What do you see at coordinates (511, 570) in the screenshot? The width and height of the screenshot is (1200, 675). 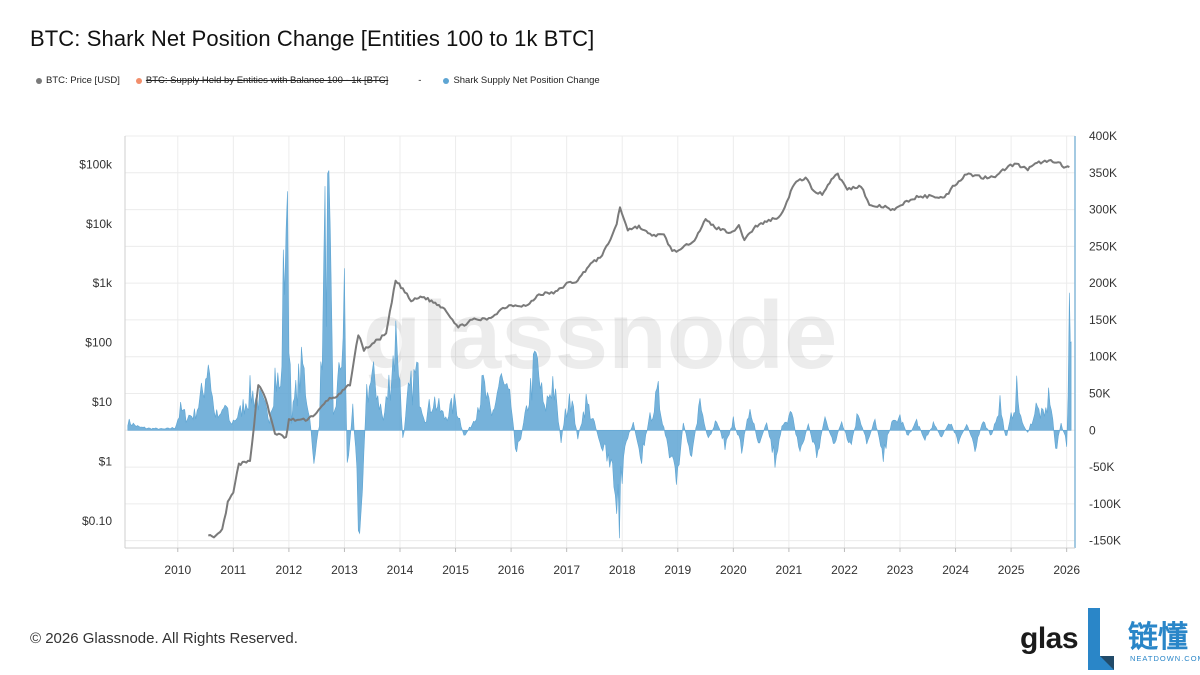 I see `x-axis-tick-label: 2016` at bounding box center [511, 570].